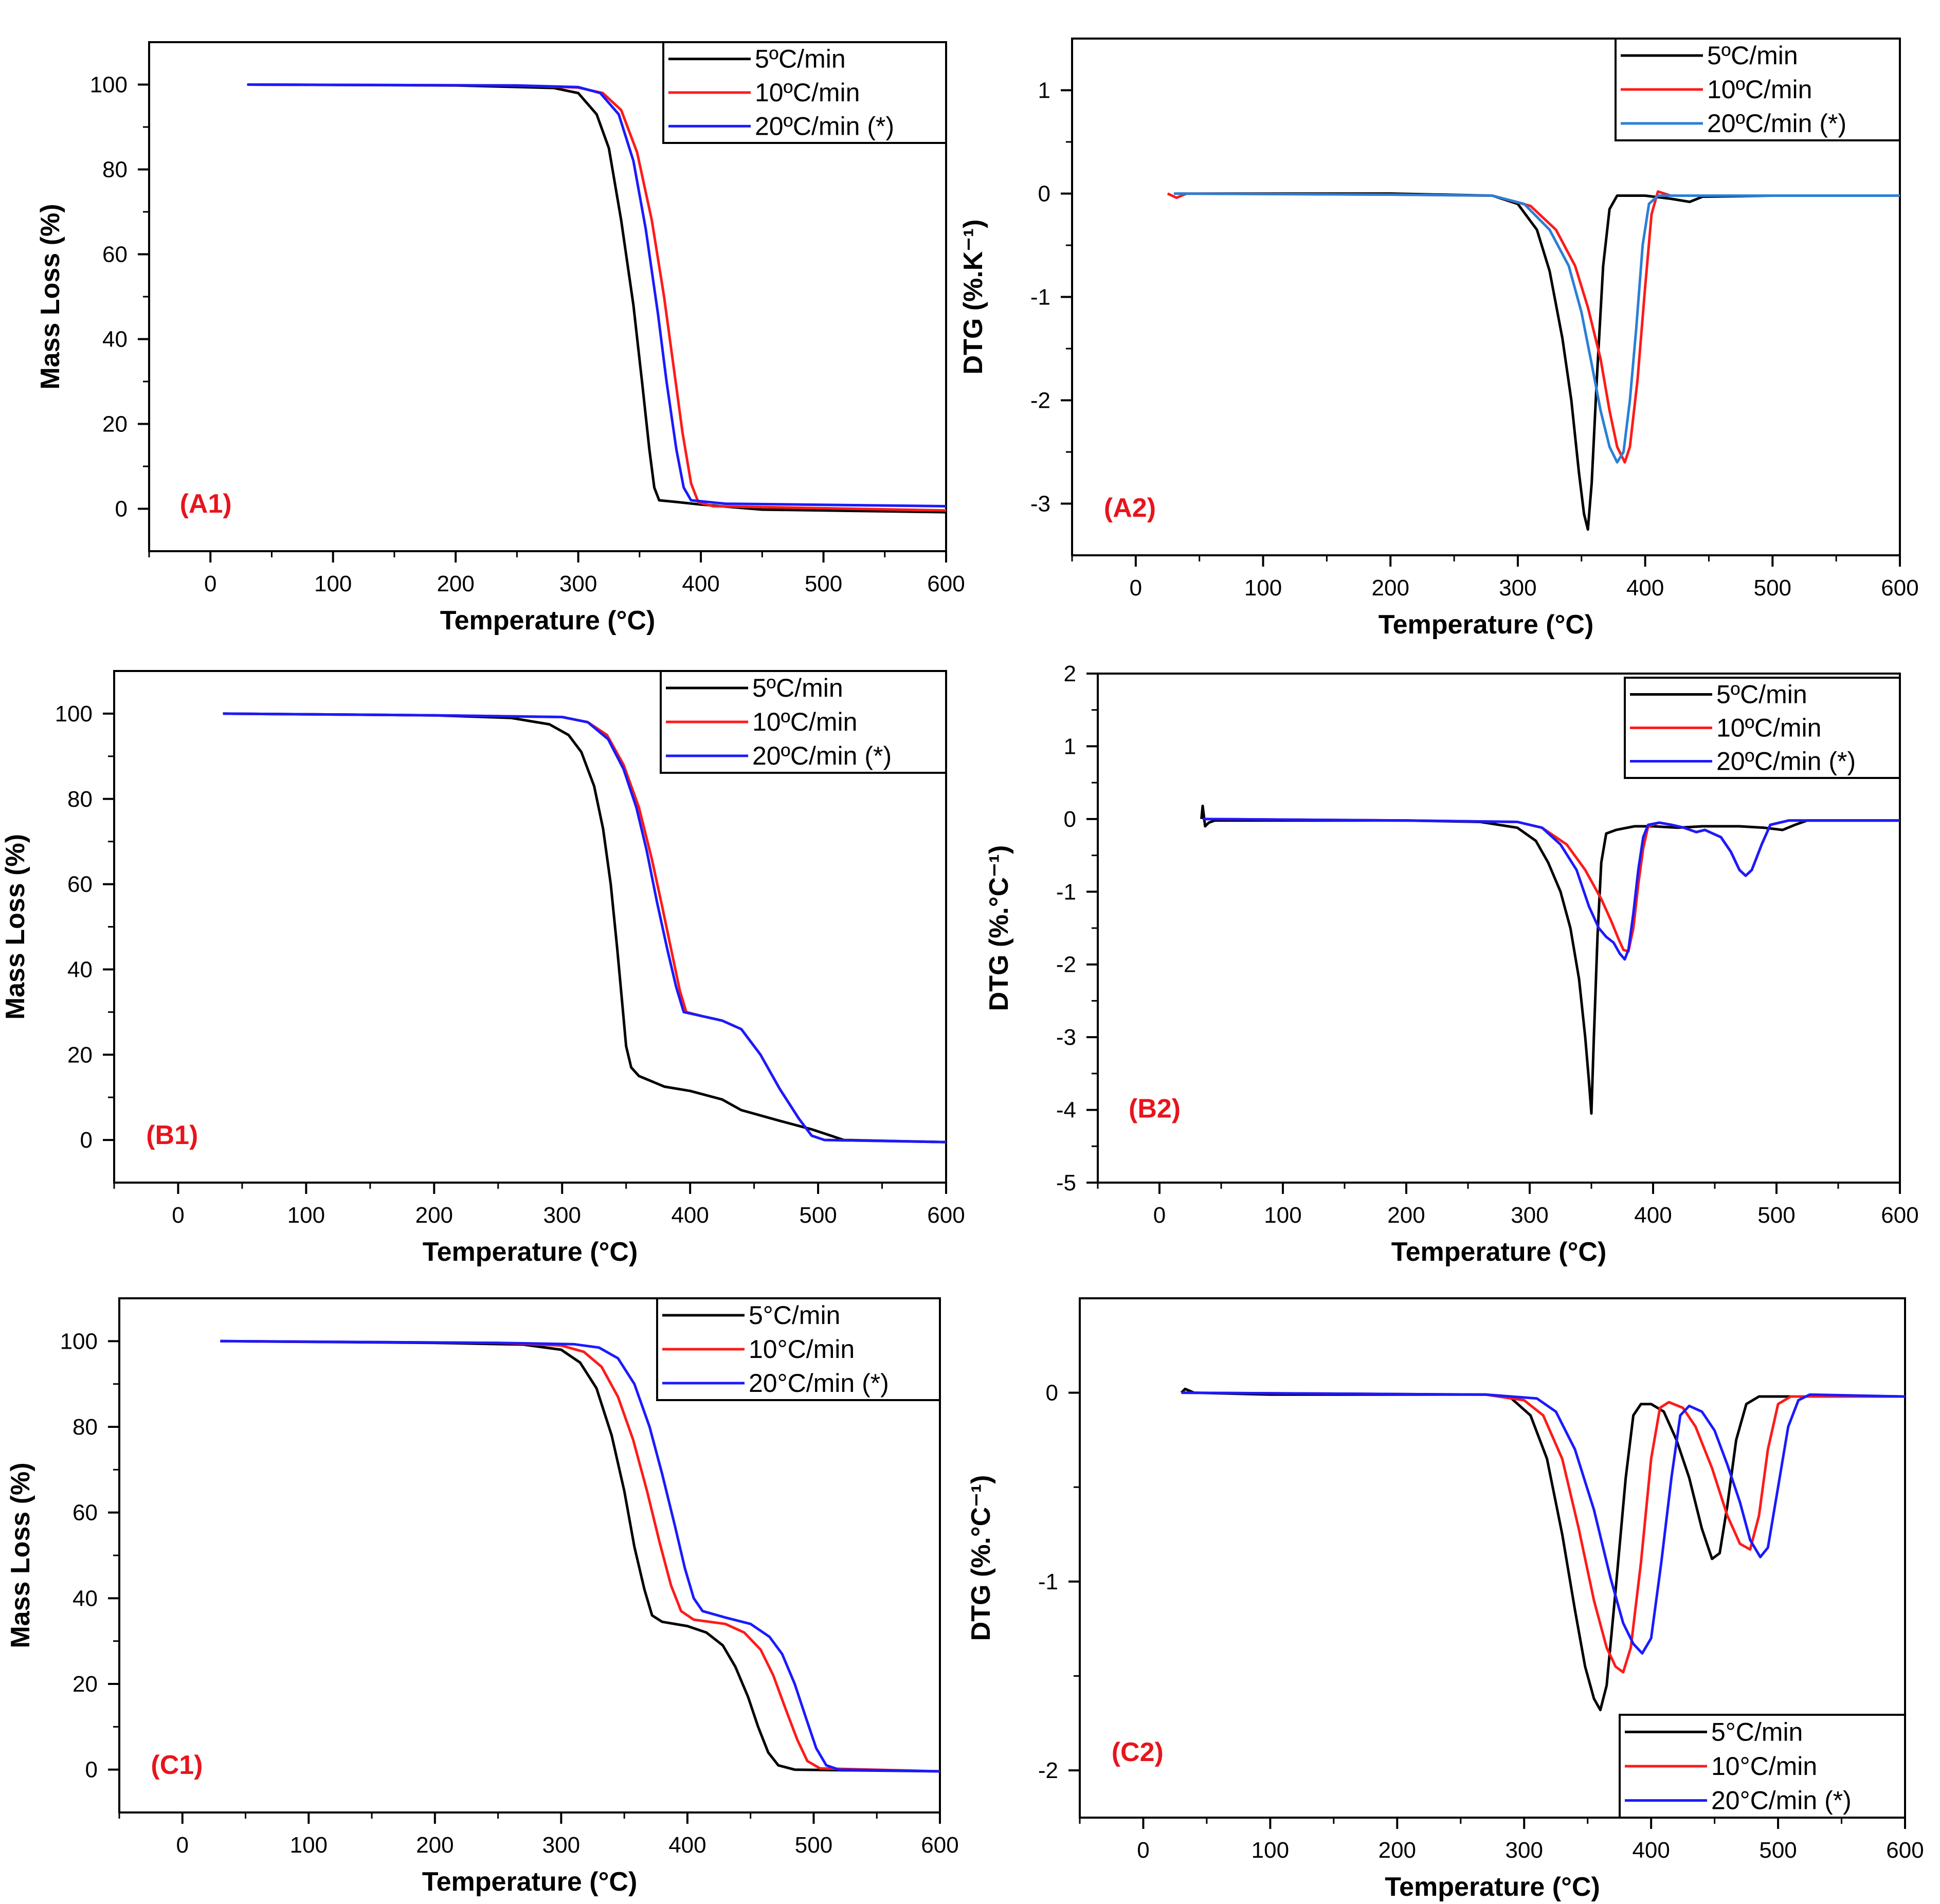 This screenshot has height=1904, width=1940. What do you see at coordinates (1155, 1109) in the screenshot?
I see `panel-label: (B2)` at bounding box center [1155, 1109].